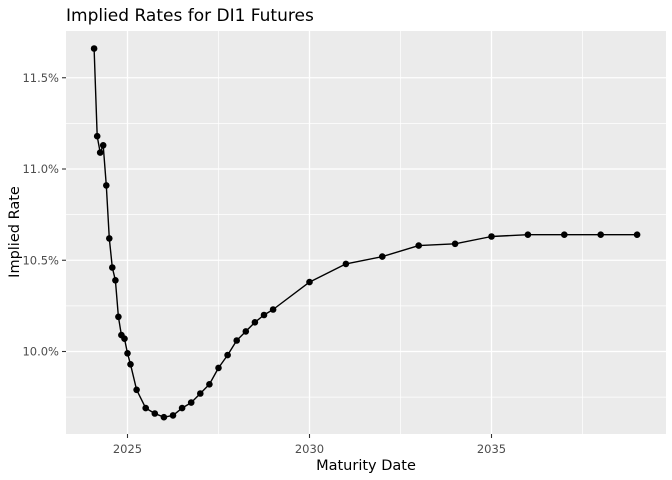  I want to click on x-tick-labels: 2025 2030 2035, so click(309, 449).